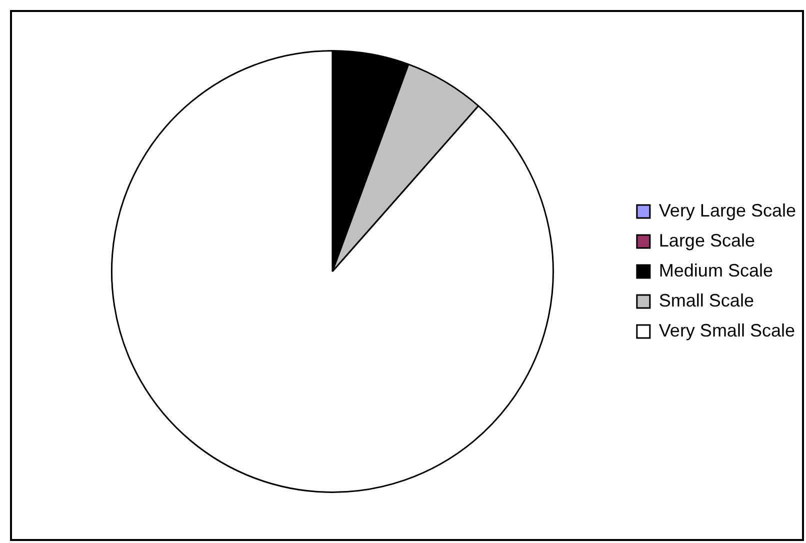 The width and height of the screenshot is (806, 543). I want to click on legend-label: Very Small Scale, so click(726, 330).